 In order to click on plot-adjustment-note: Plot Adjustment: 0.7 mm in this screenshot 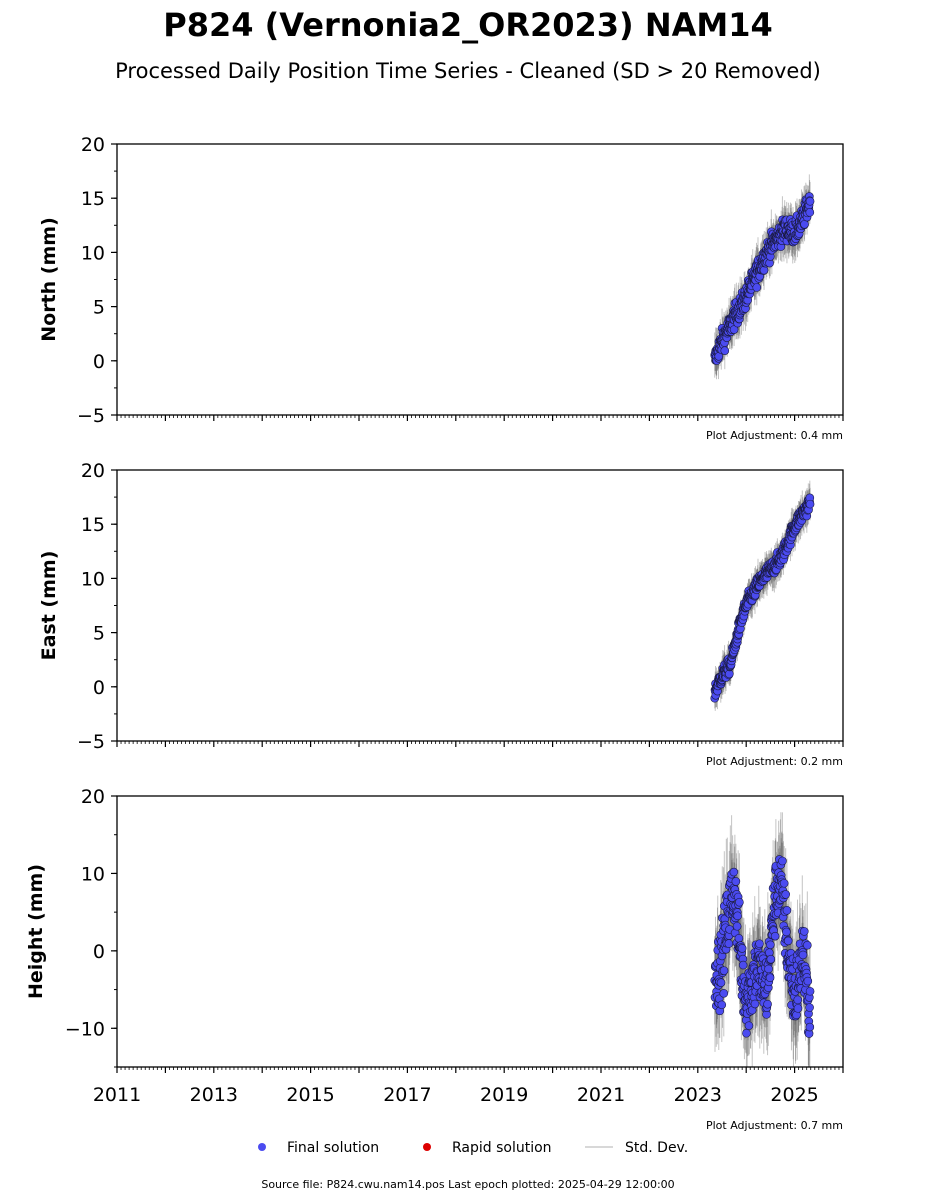, I will do `click(774, 1125)`.